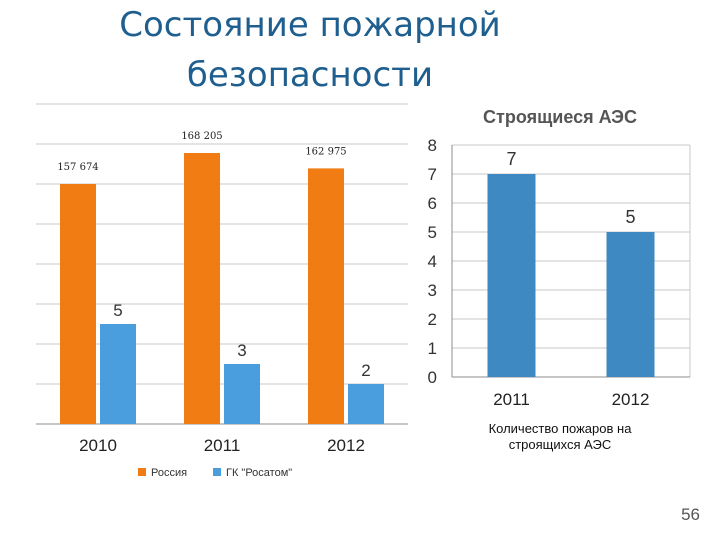 The height and width of the screenshot is (540, 720). What do you see at coordinates (630, 217) in the screenshot?
I see `data-label-npp: 5` at bounding box center [630, 217].